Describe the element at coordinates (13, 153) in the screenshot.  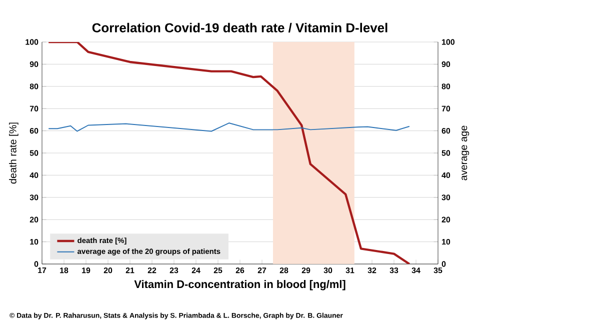
I see `y-axis-title: death rate [%]` at that location.